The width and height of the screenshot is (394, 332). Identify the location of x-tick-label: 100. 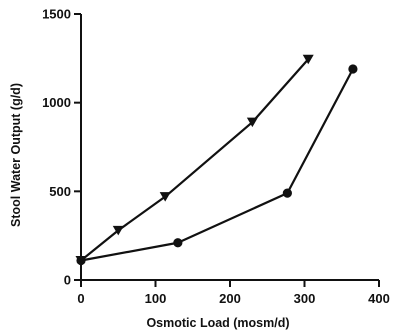
(156, 298).